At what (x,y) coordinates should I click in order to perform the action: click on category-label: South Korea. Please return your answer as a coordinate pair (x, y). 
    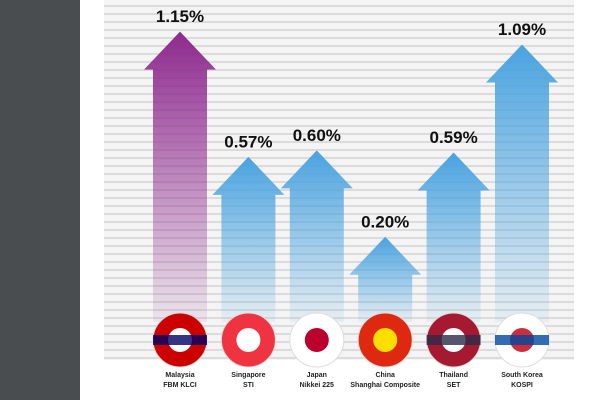
    Looking at the image, I should click on (522, 375).